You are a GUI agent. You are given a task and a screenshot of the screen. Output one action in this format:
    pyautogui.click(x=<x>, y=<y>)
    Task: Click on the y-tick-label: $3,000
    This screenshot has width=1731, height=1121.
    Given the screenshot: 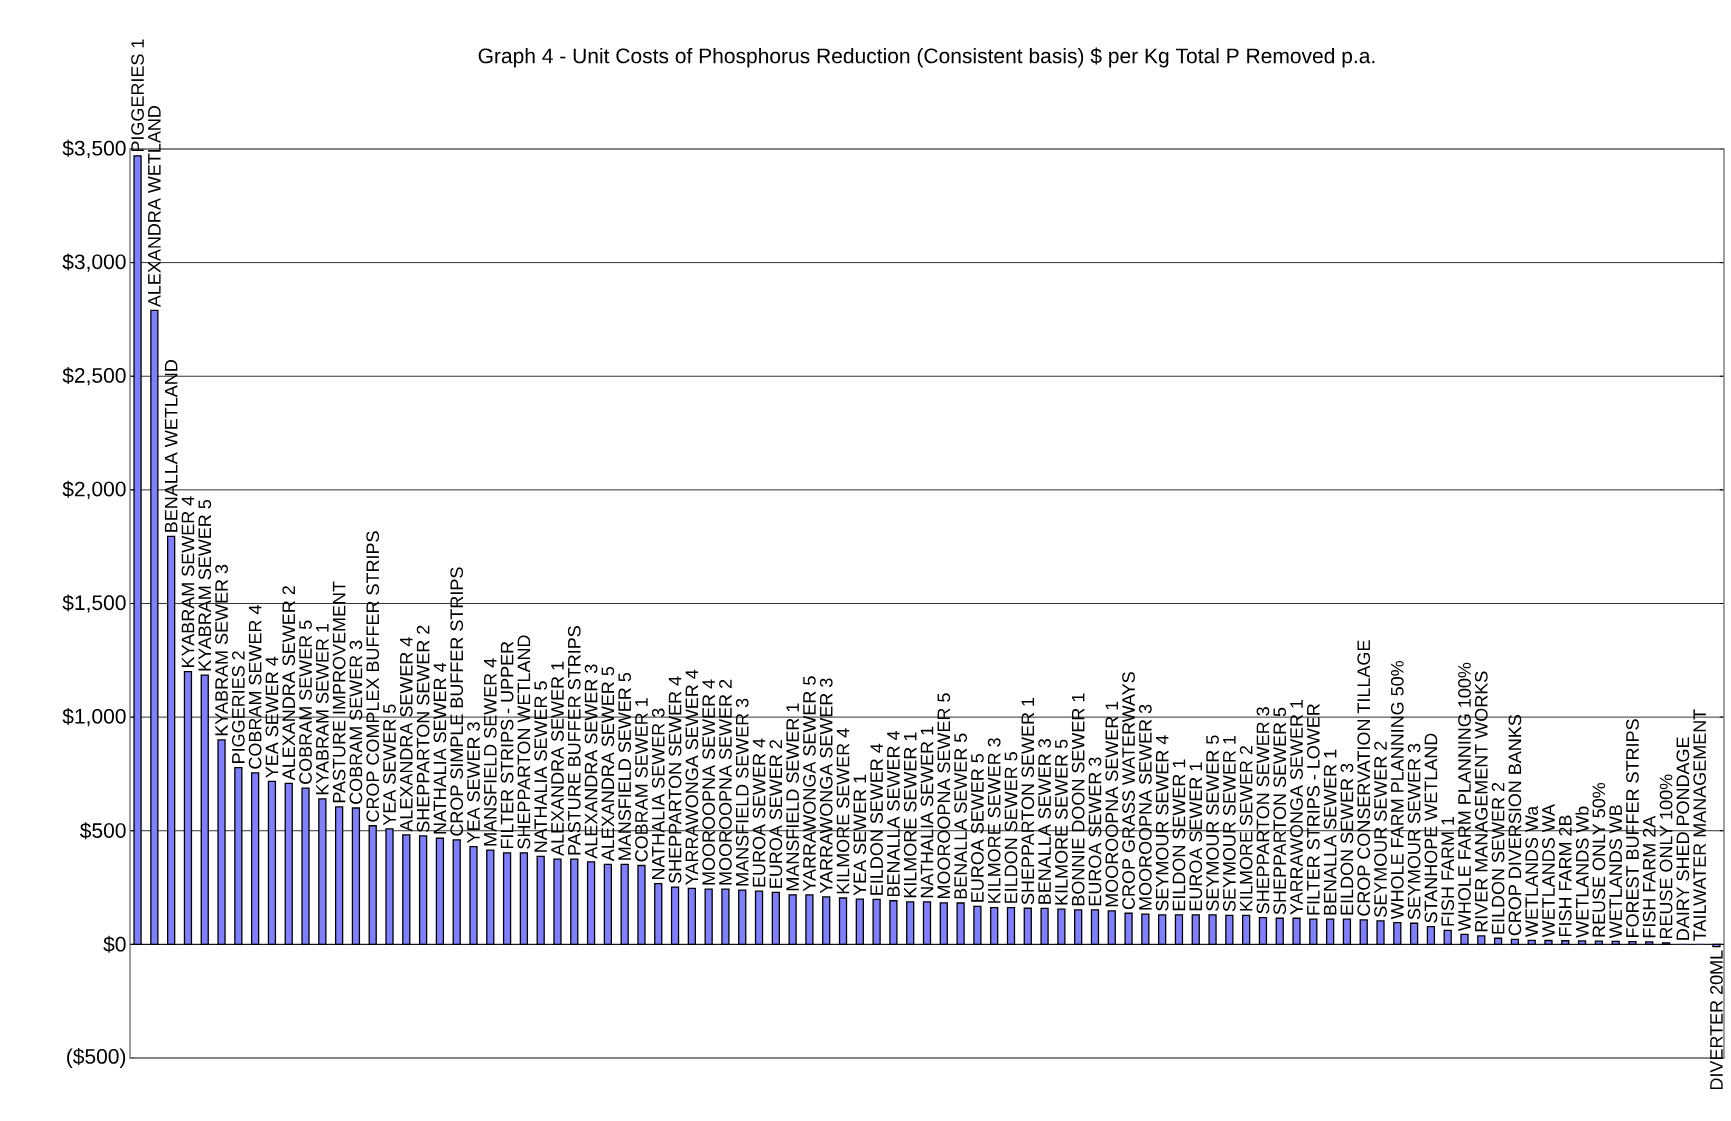 What is the action you would take?
    pyautogui.click(x=94, y=262)
    